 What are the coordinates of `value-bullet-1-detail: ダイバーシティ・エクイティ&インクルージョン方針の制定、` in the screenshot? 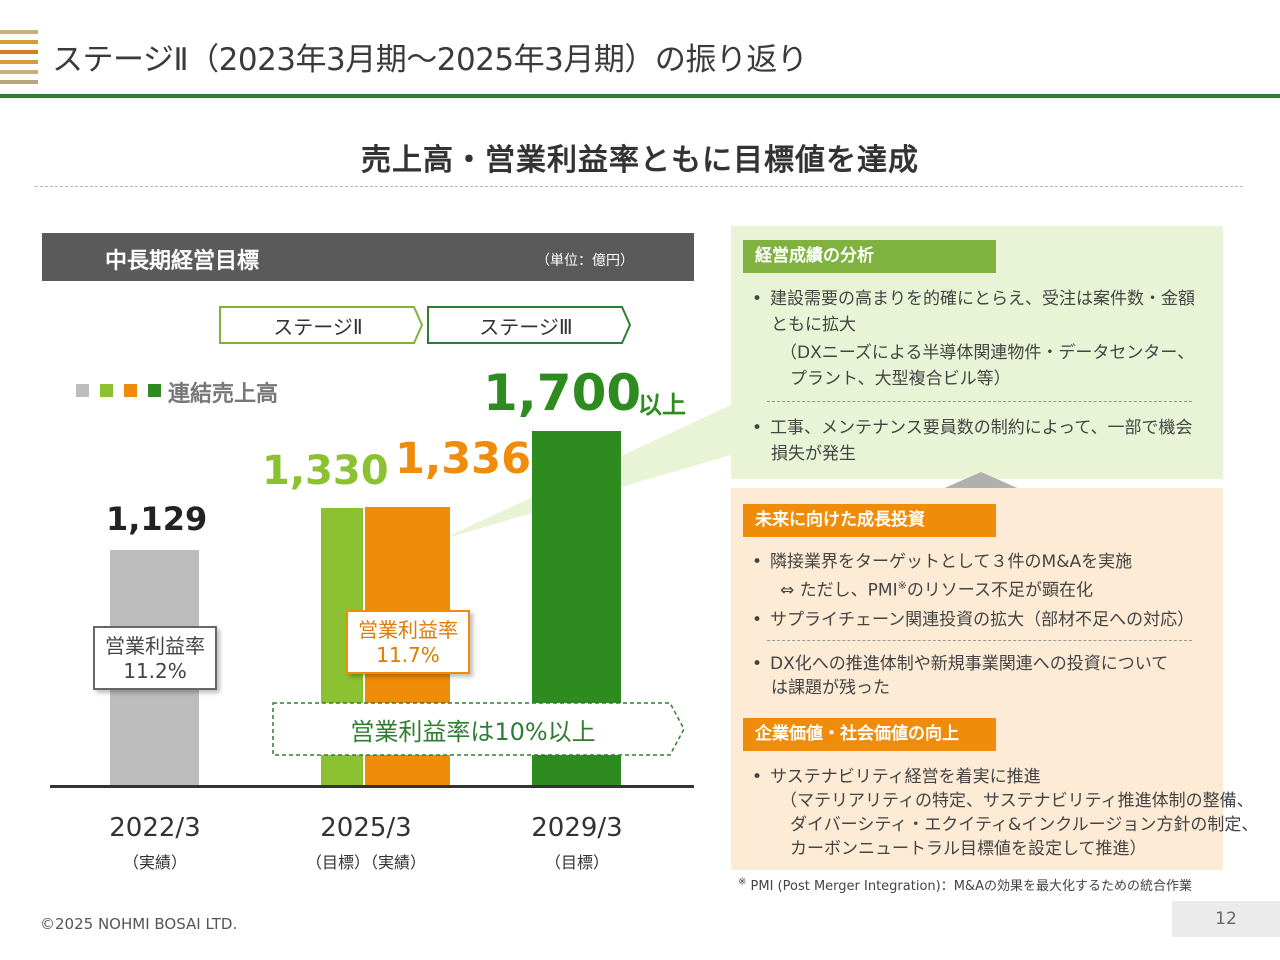 It's located at (1024, 825).